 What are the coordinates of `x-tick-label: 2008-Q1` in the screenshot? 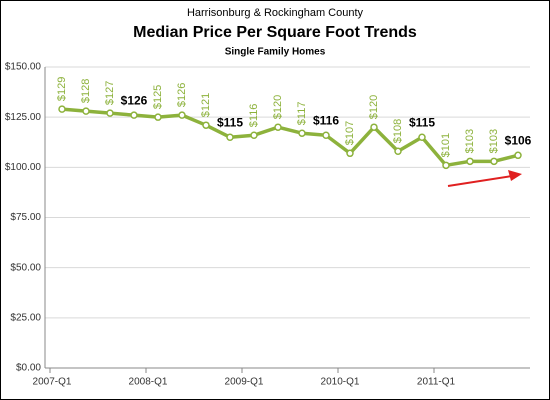 It's located at (148, 382).